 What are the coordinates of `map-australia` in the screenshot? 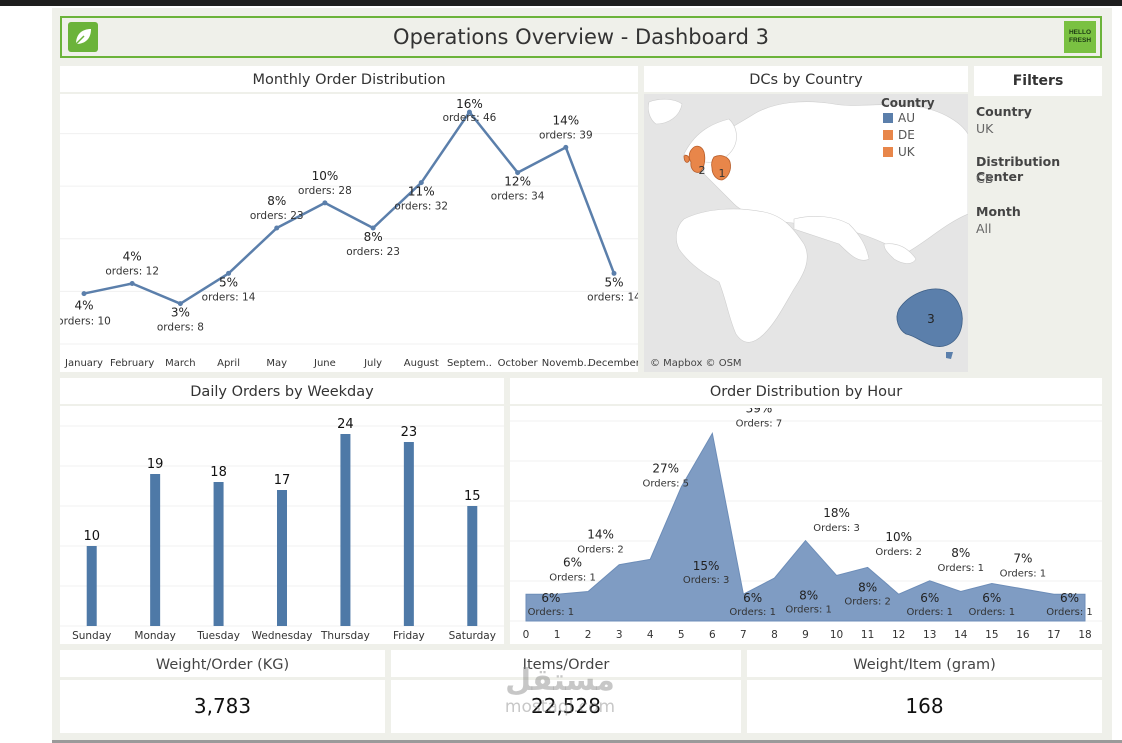 It's located at (929, 317).